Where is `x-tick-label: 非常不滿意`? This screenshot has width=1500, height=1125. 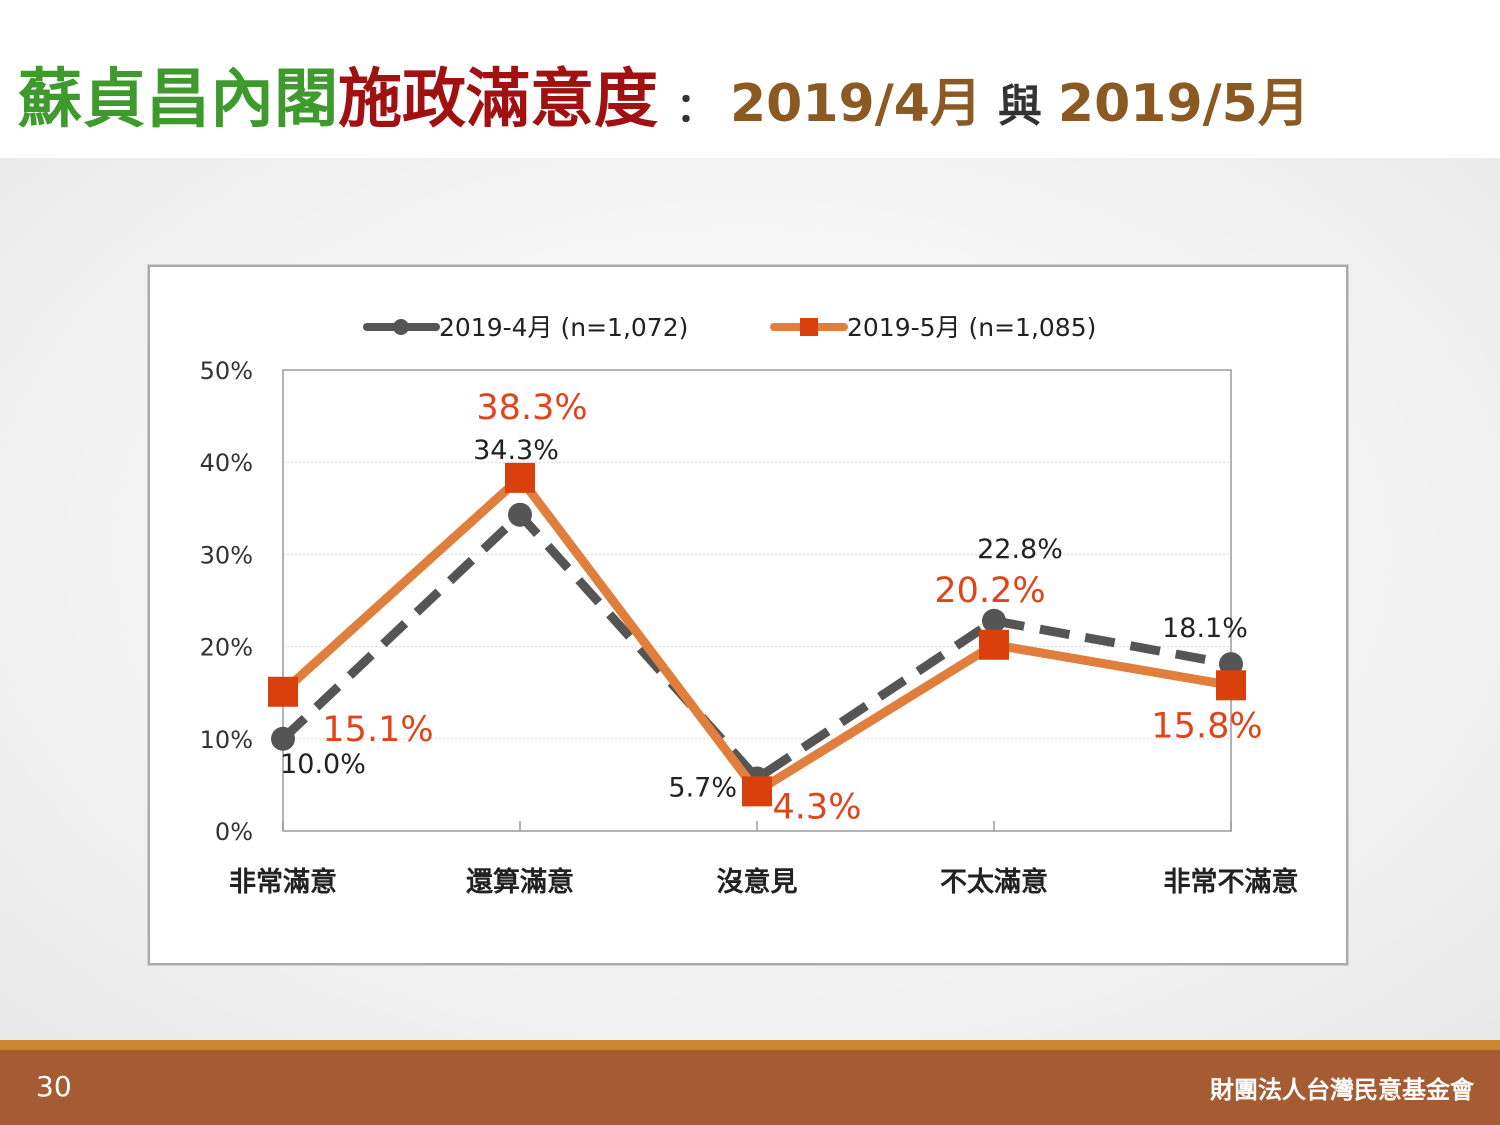 x-tick-label: 非常不滿意 is located at coordinates (1231, 882).